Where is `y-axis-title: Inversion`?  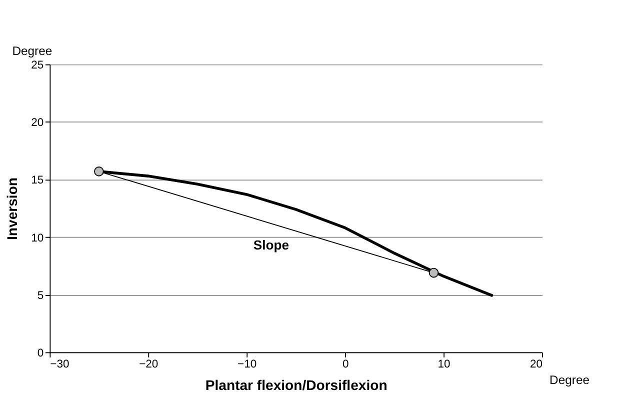
y-axis-title: Inversion is located at coordinates (12, 209).